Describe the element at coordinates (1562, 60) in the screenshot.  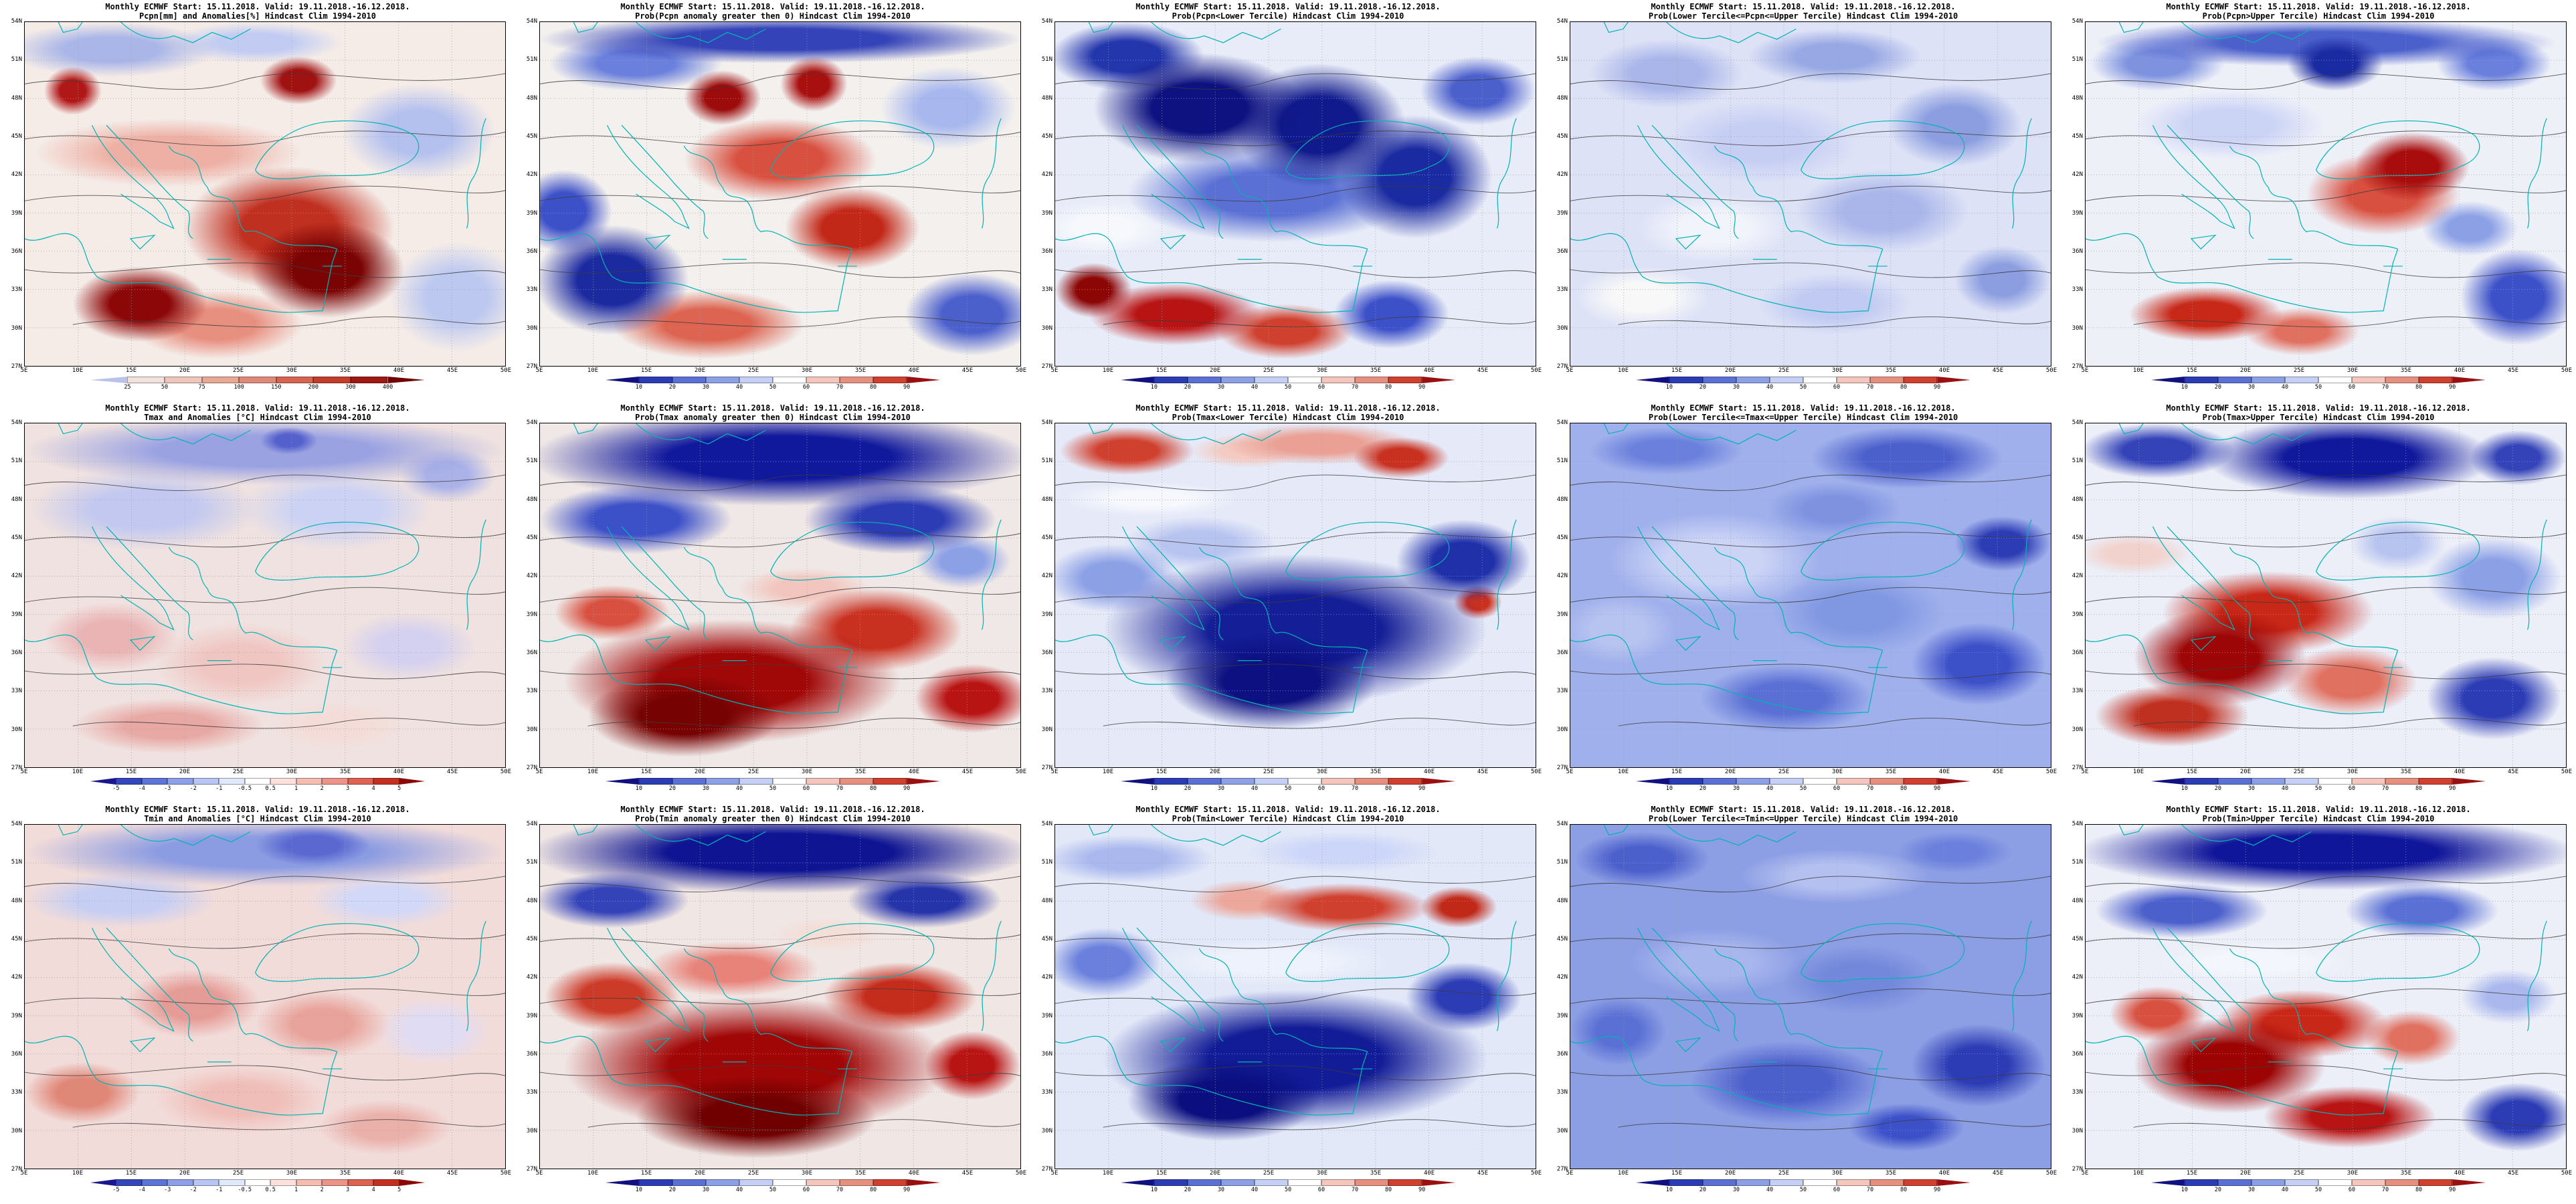
I see `lat-tick: 51N` at that location.